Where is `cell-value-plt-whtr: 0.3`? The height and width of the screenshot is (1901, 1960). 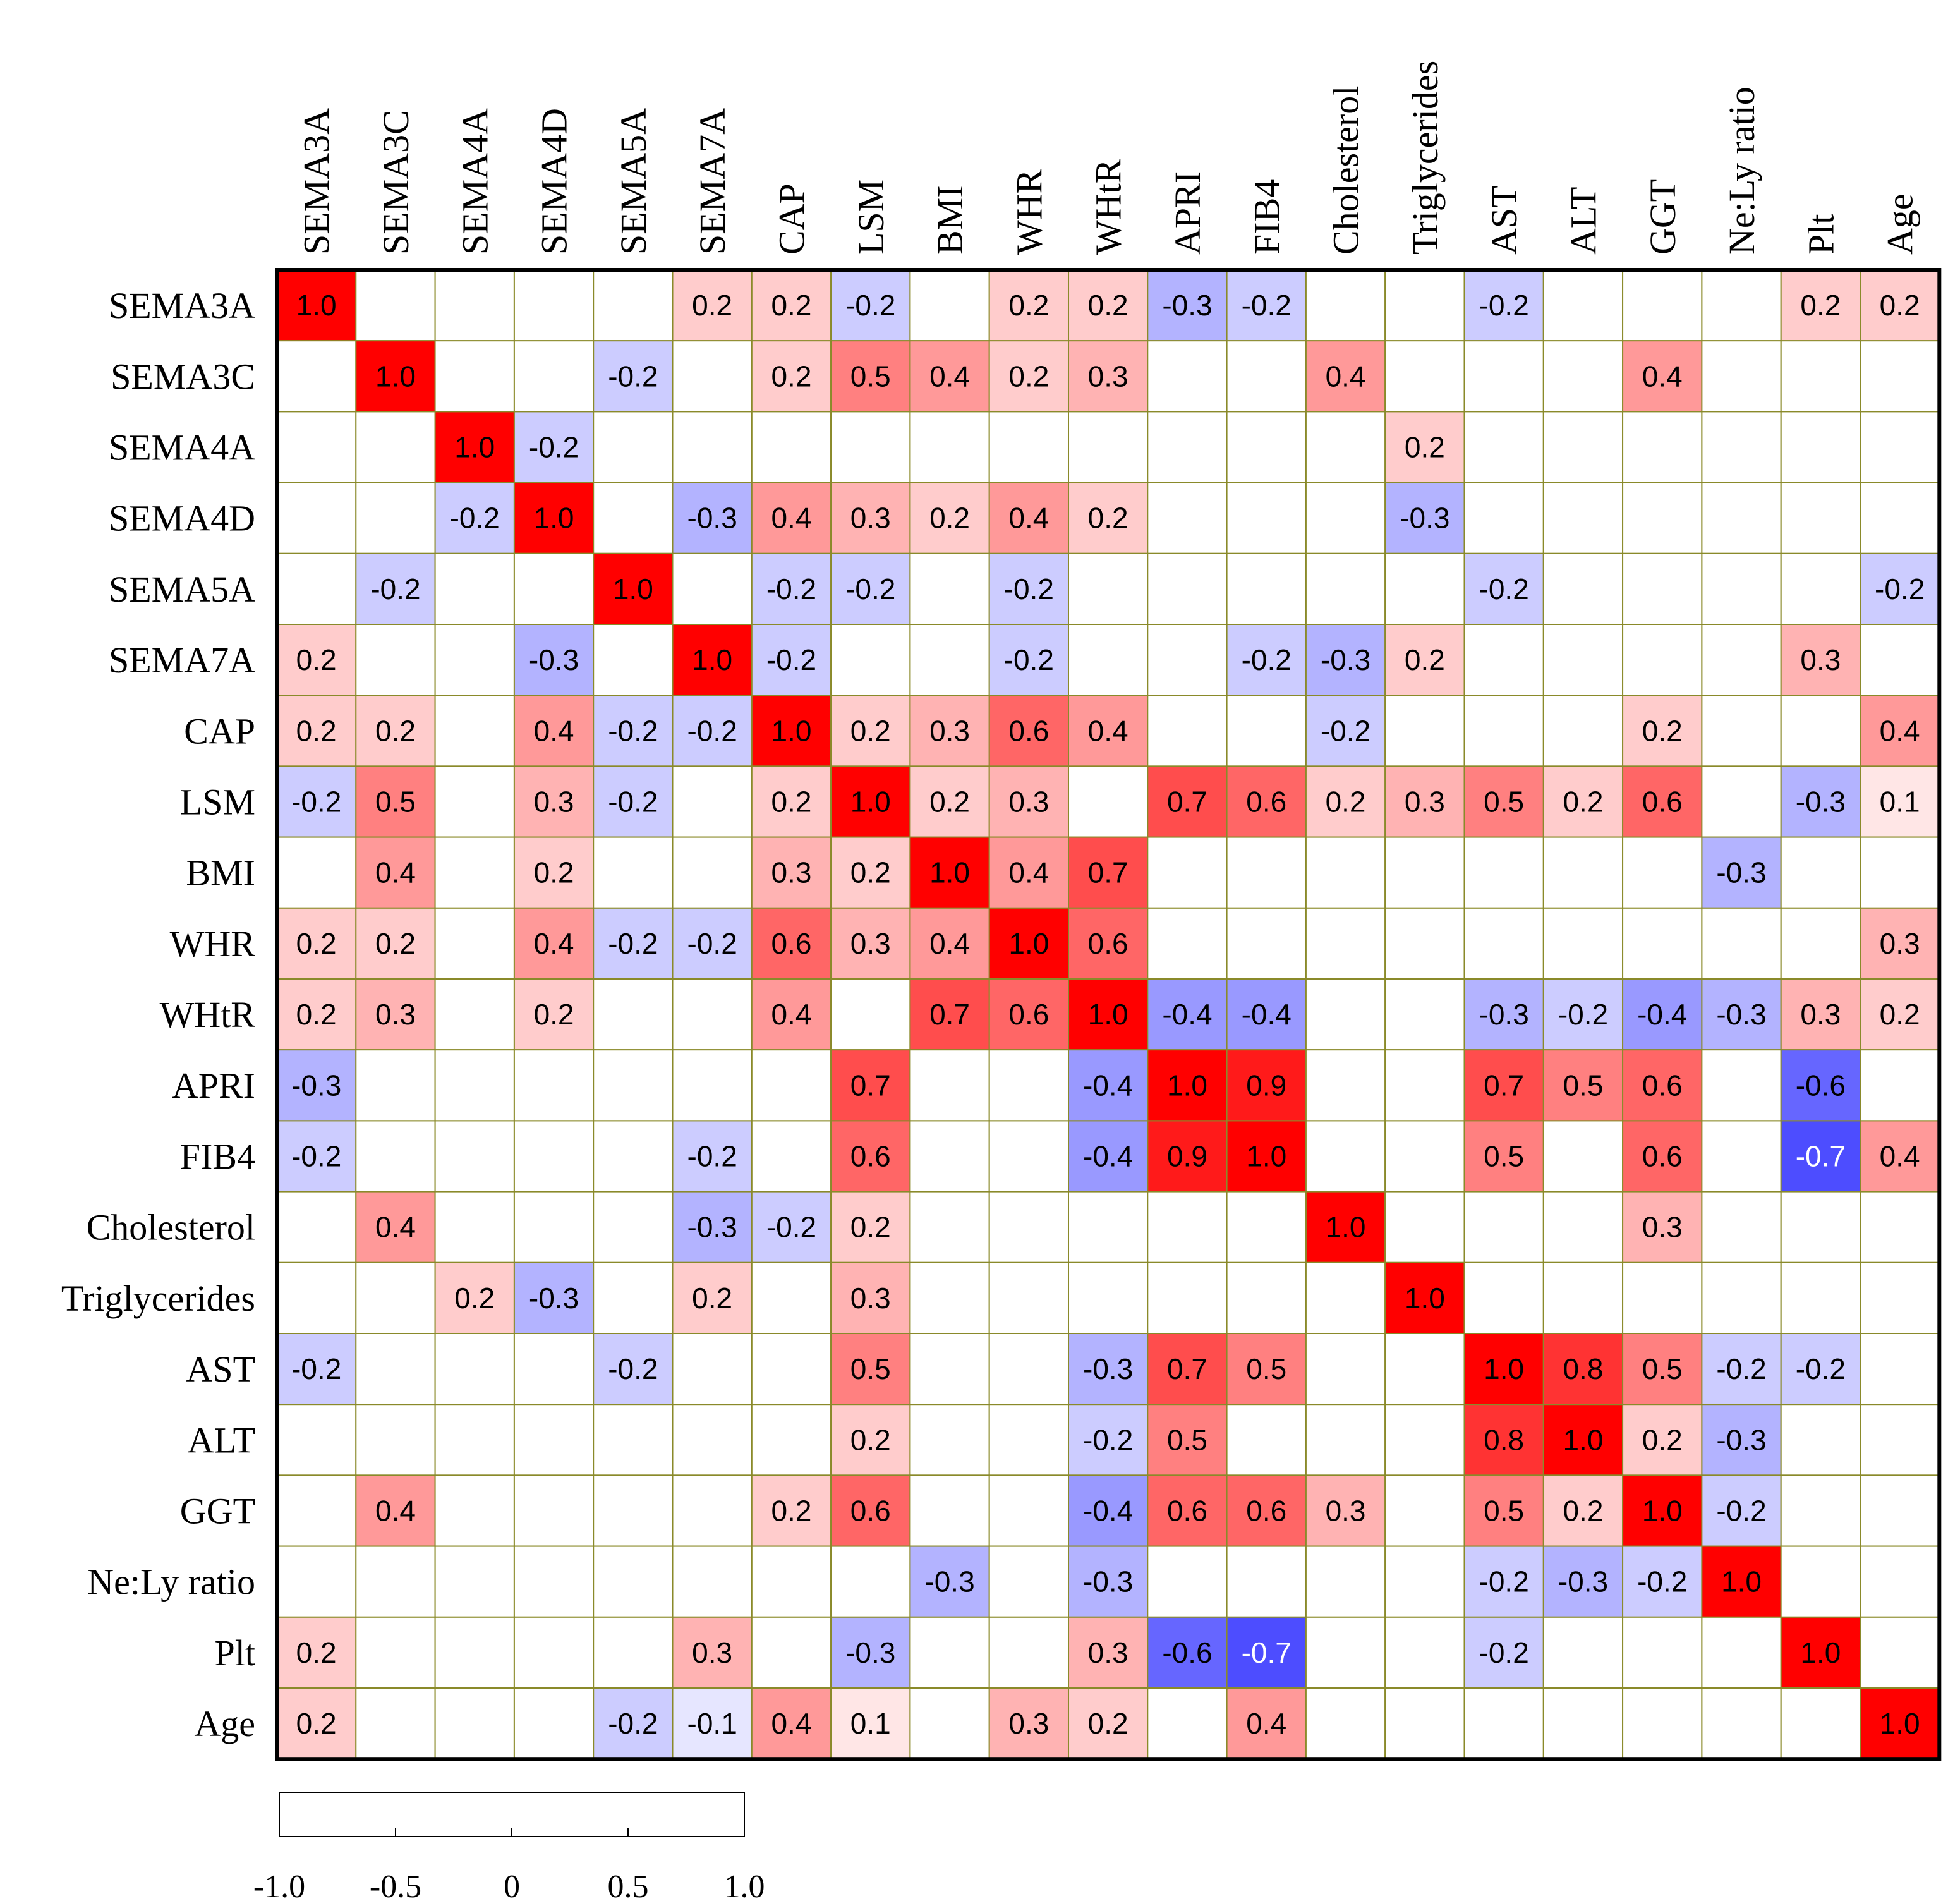
cell-value-plt-whtr: 0.3 is located at coordinates (1108, 1652).